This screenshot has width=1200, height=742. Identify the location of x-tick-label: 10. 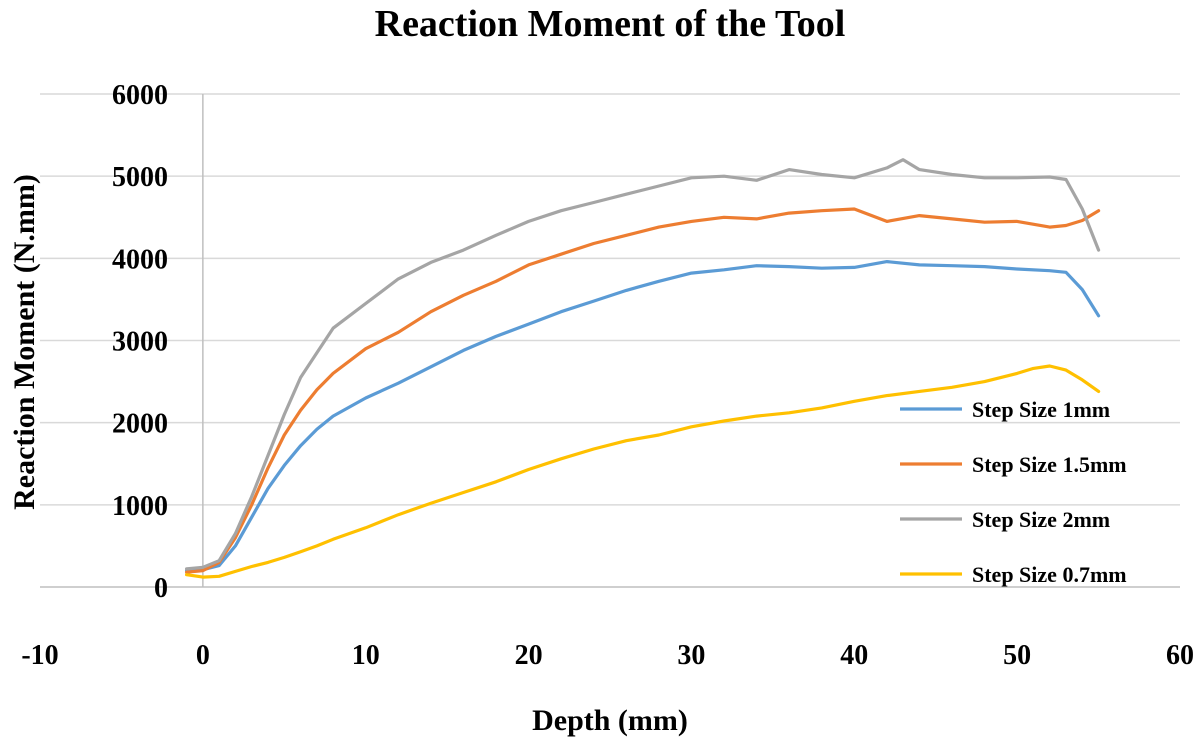
(366, 655).